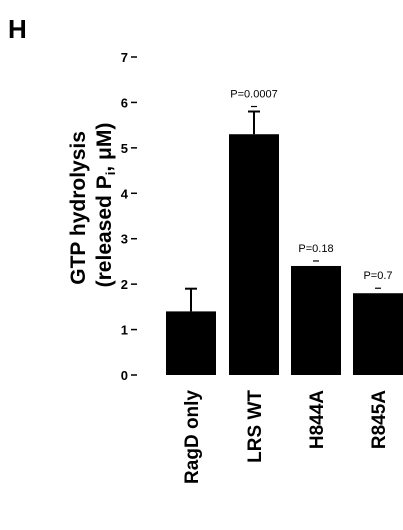 This screenshot has width=403, height=530. I want to click on y-tick-label: 7, so click(124, 57).